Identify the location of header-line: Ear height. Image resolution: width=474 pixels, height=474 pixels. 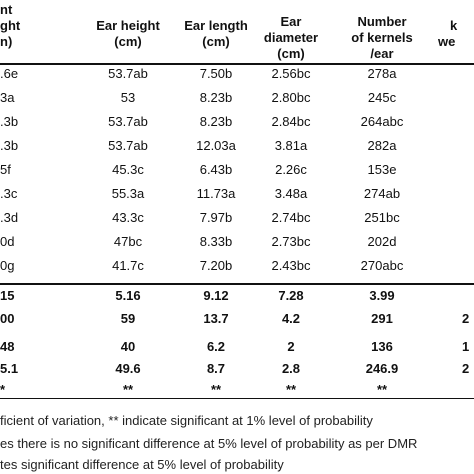
(128, 25).